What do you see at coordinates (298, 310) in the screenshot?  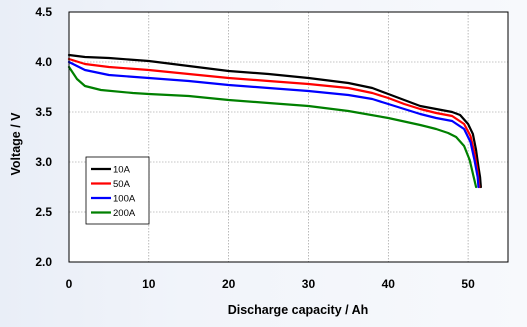 I see `x-axis-title: Discharge capacity / Ah` at bounding box center [298, 310].